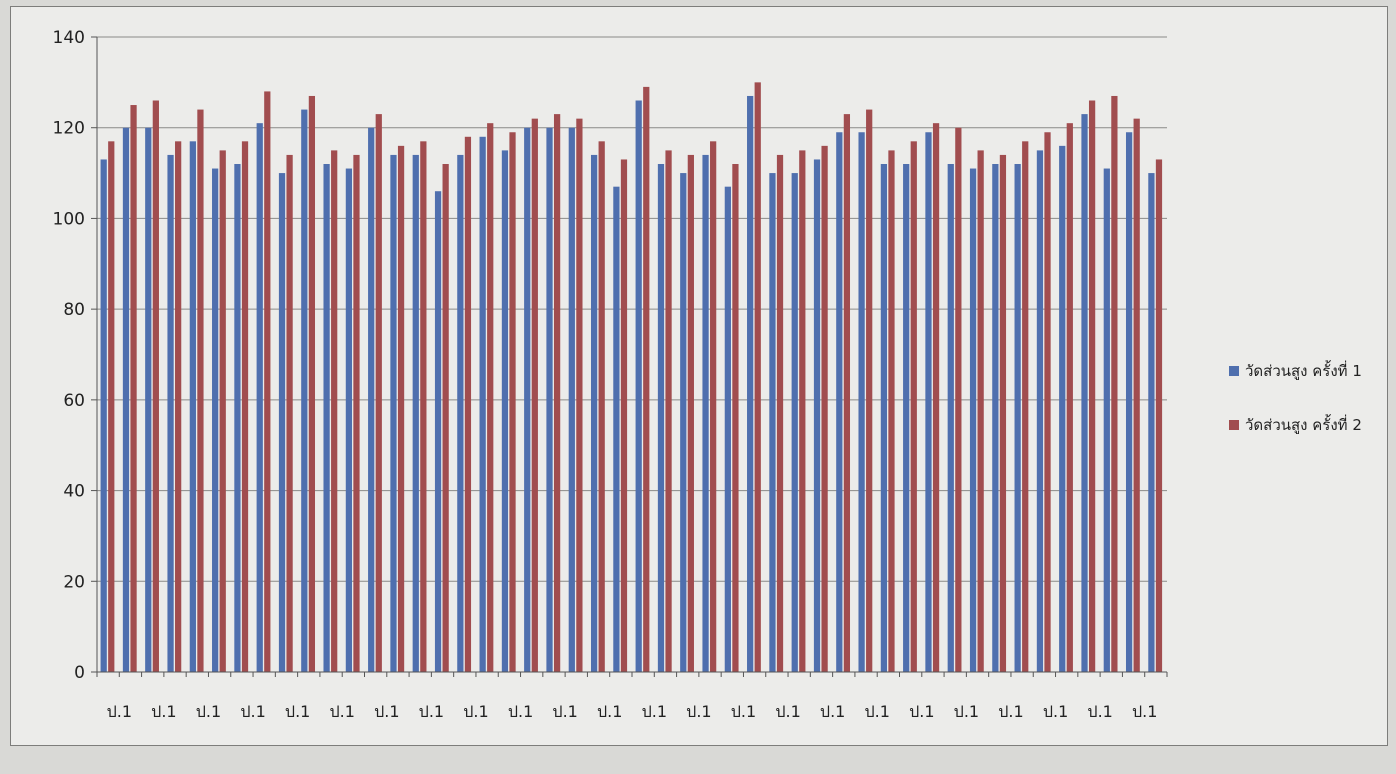 The height and width of the screenshot is (774, 1396). I want to click on y-tick-label: 20, so click(74, 582).